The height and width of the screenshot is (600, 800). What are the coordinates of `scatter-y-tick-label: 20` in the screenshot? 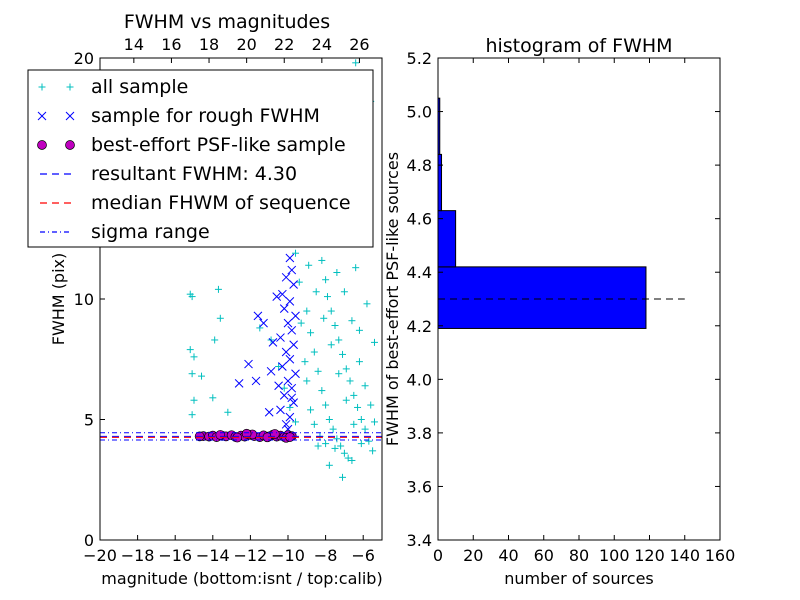 It's located at (84, 58).